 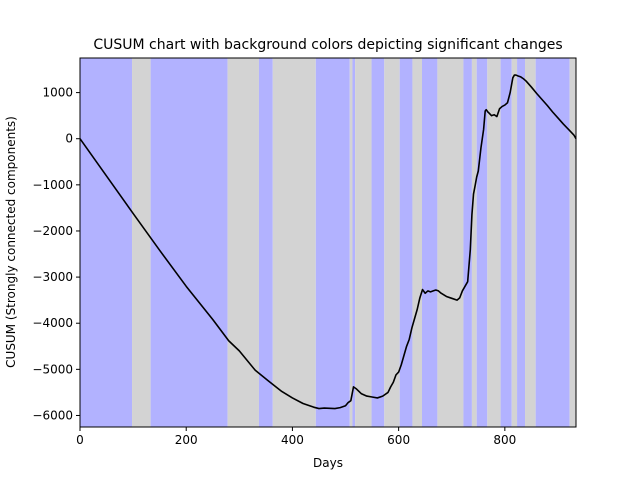 I want to click on x-tick-label: 200, so click(x=186, y=440).